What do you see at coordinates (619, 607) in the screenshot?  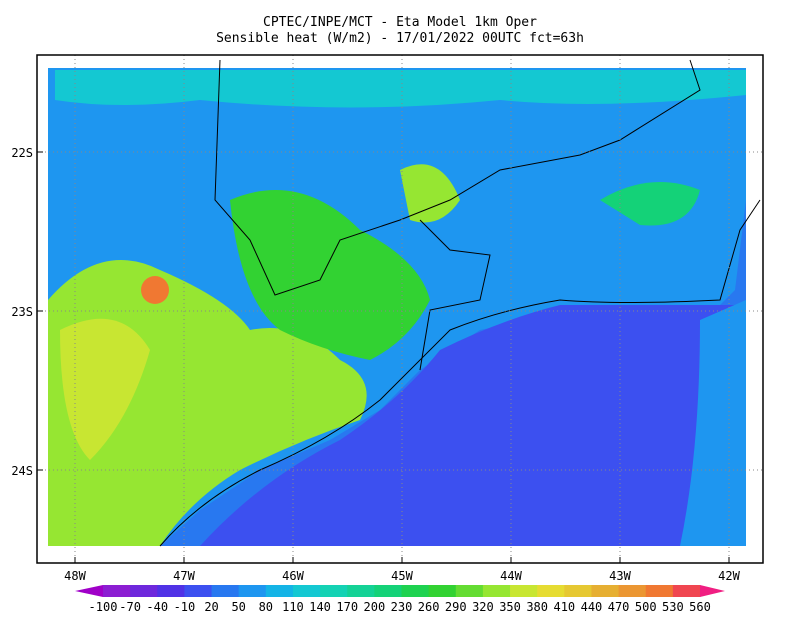 I see `colorbar-label: 470` at bounding box center [619, 607].